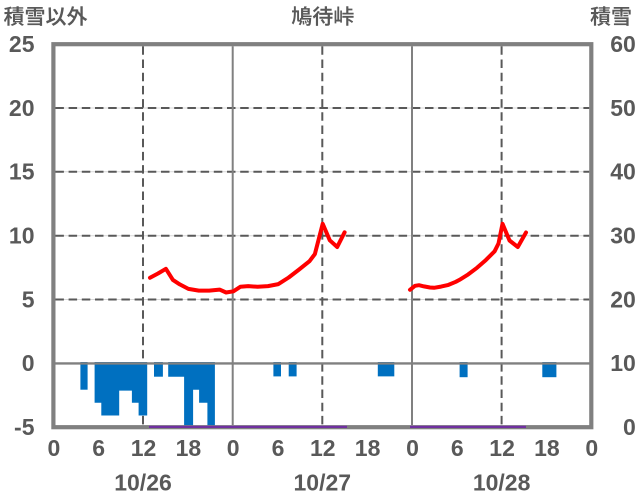 The image size is (636, 501). Describe the element at coordinates (502, 483) in the screenshot. I see `svg-text: 10/28` at that location.